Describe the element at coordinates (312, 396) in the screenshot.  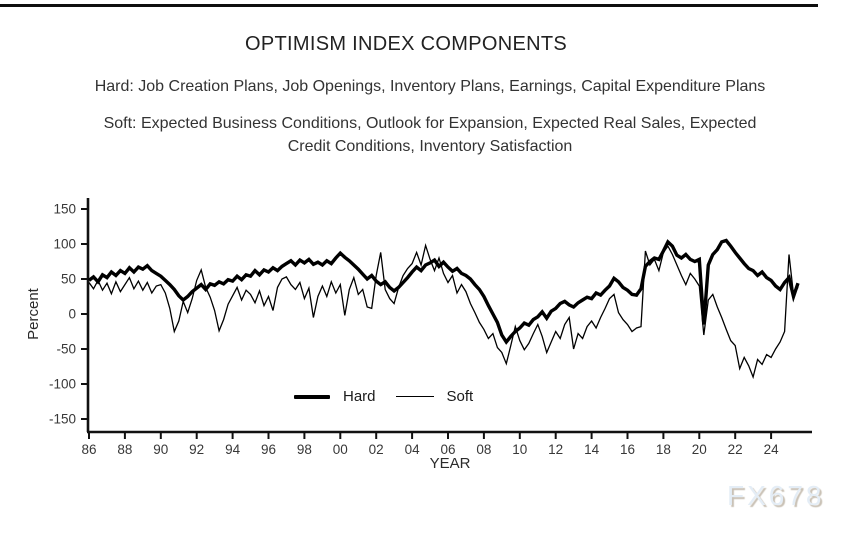
I see `legend-hard-line-swatch` at that location.